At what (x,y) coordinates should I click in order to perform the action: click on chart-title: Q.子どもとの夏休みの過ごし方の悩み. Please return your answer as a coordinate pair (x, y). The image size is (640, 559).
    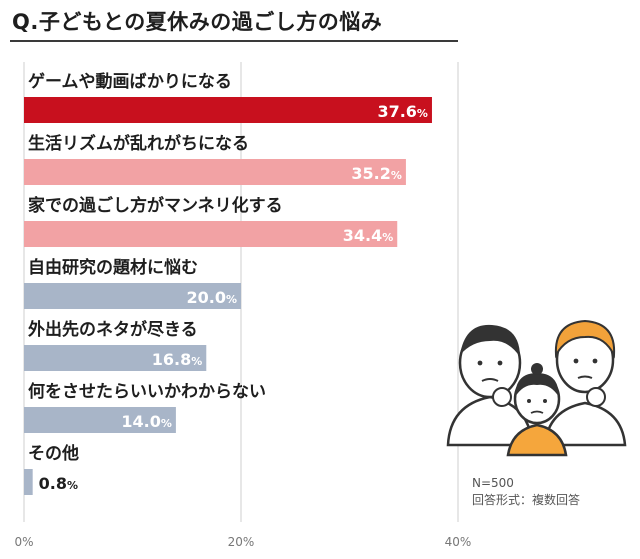
    Looking at the image, I should click on (197, 22).